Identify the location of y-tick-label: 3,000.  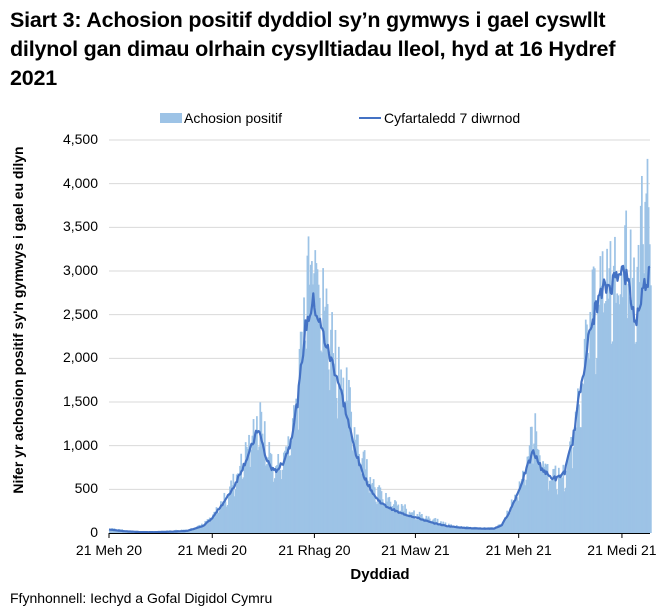
(80, 270).